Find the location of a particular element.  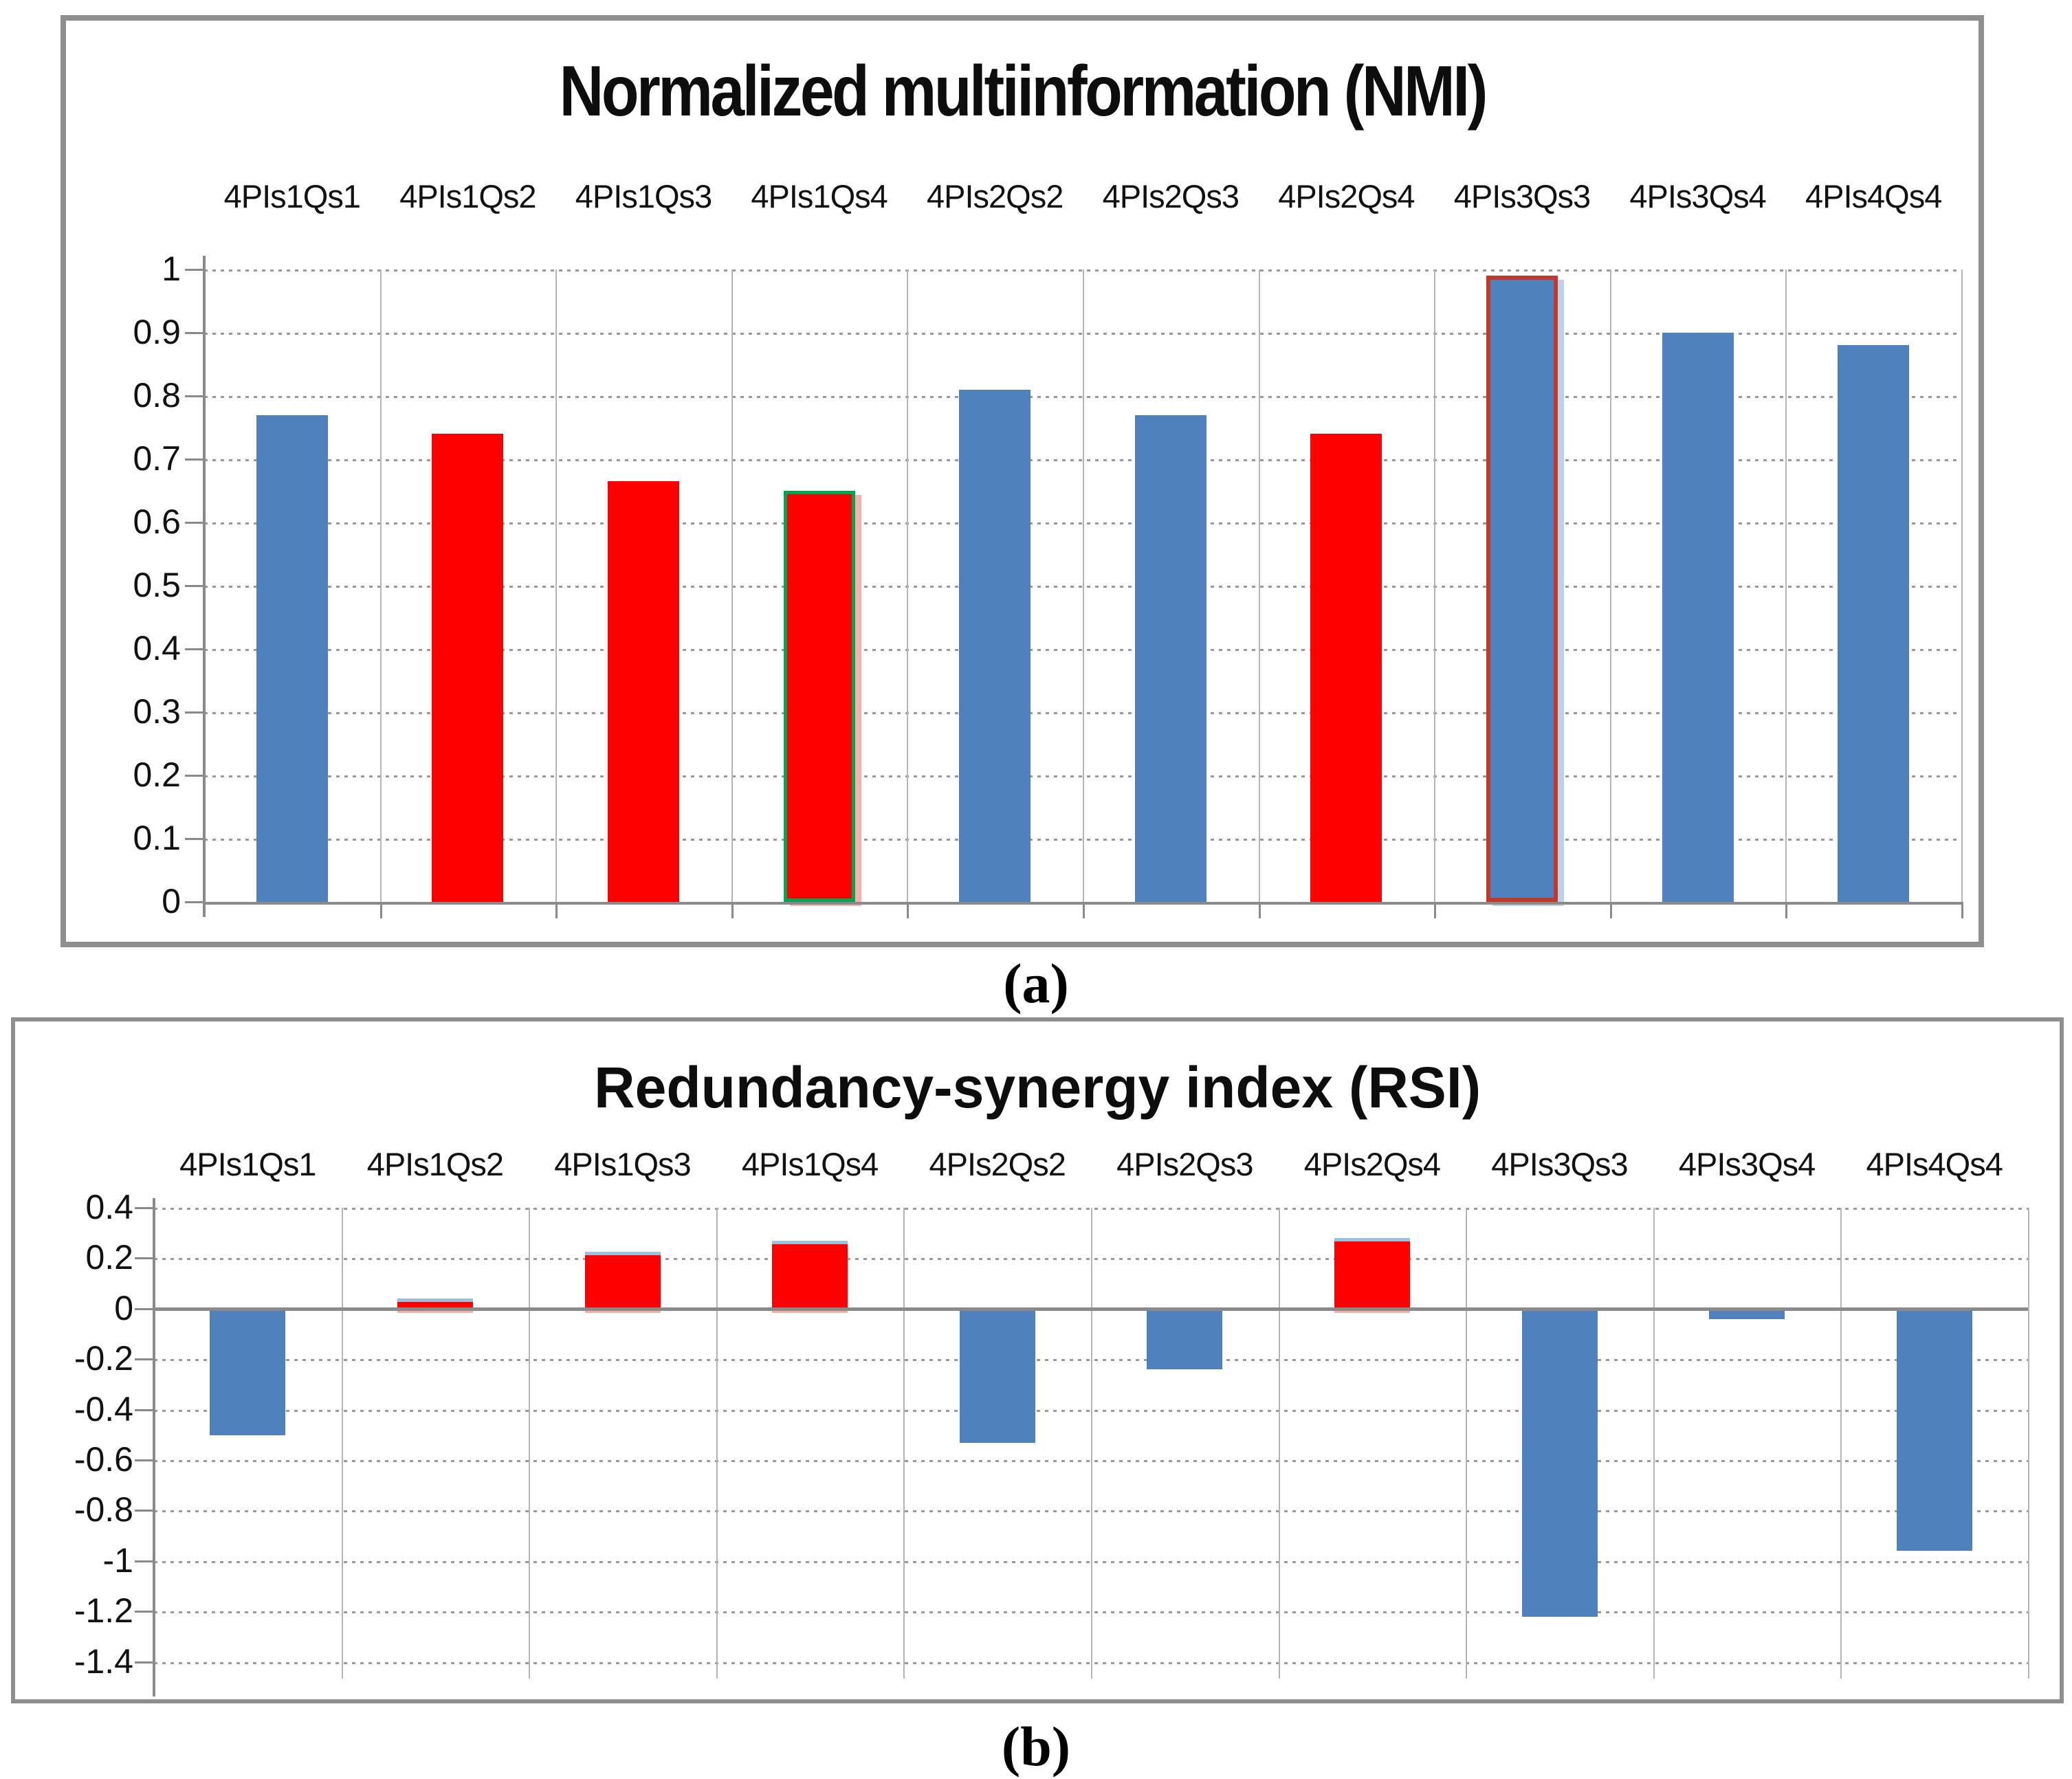

chart-b-title: Redundancy-synergy index (RSI) is located at coordinates (1037, 1087).